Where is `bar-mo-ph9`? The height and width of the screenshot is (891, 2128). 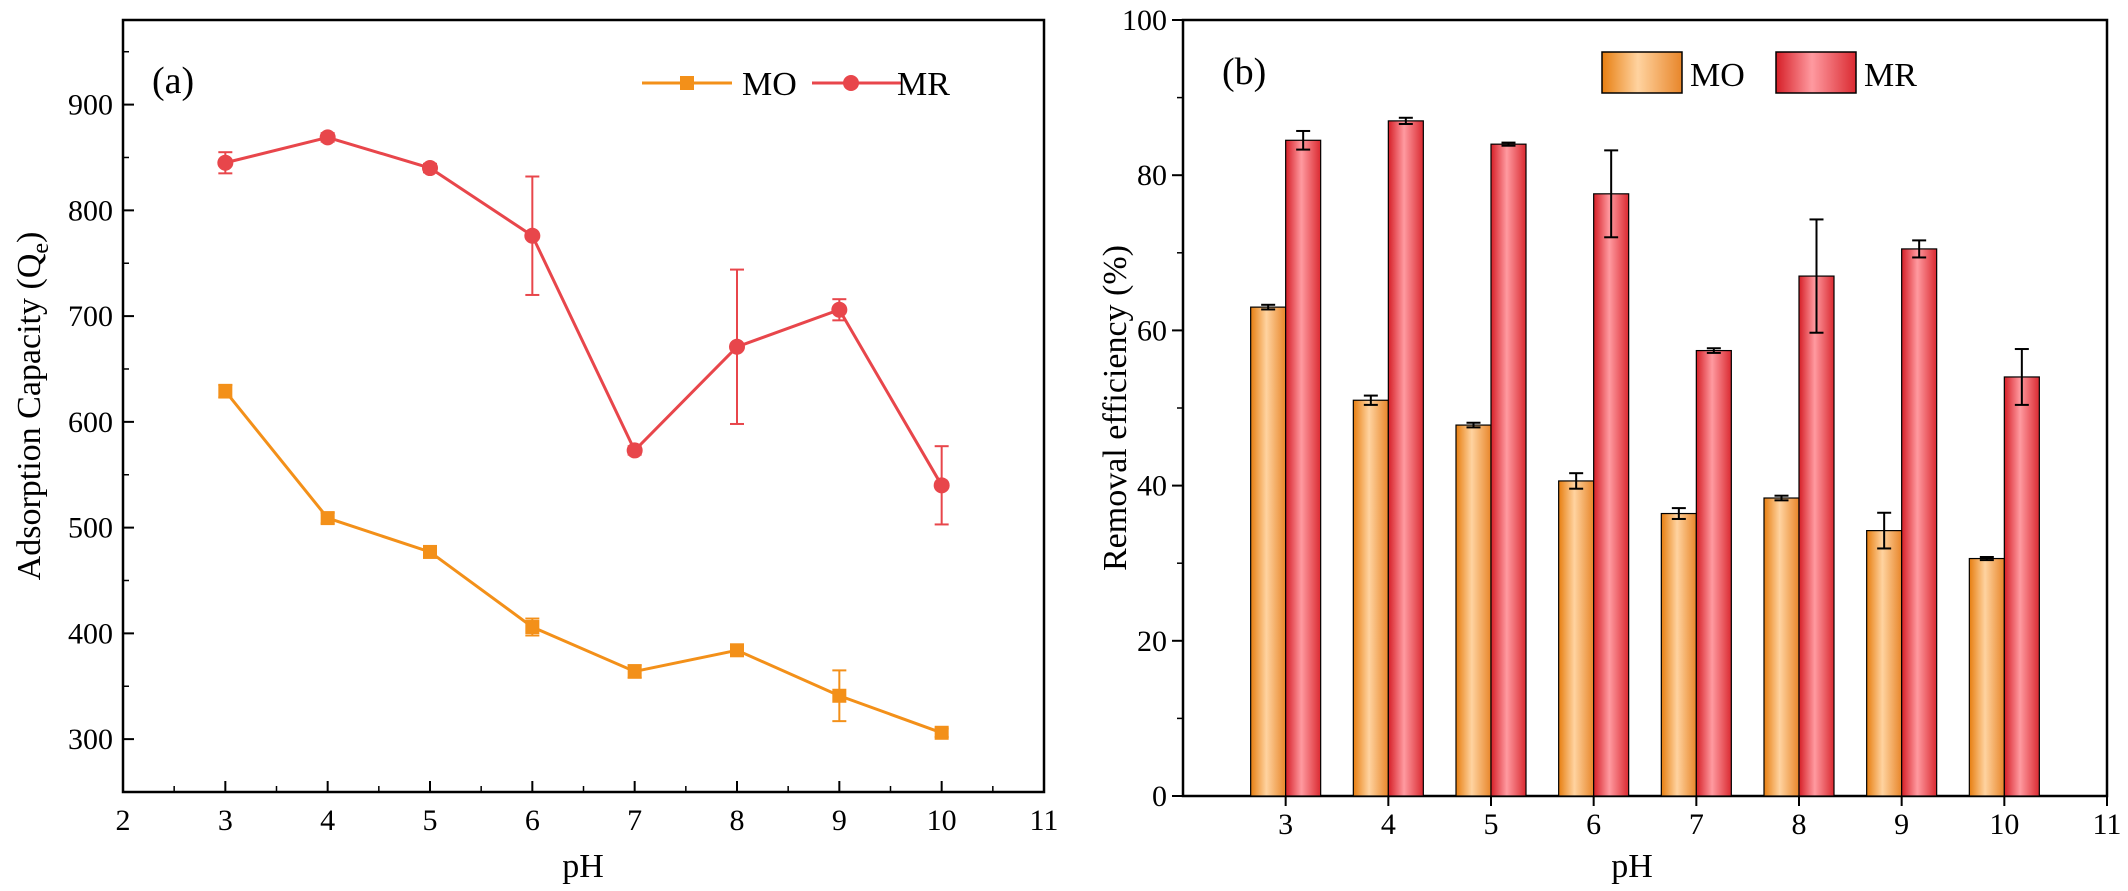
bar-mo-ph9 is located at coordinates (1884, 663).